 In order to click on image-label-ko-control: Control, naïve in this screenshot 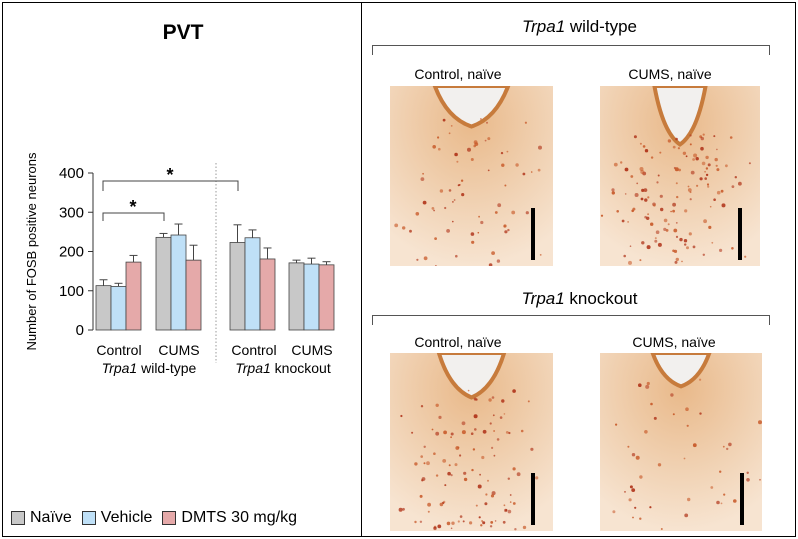, I will do `click(458, 342)`.